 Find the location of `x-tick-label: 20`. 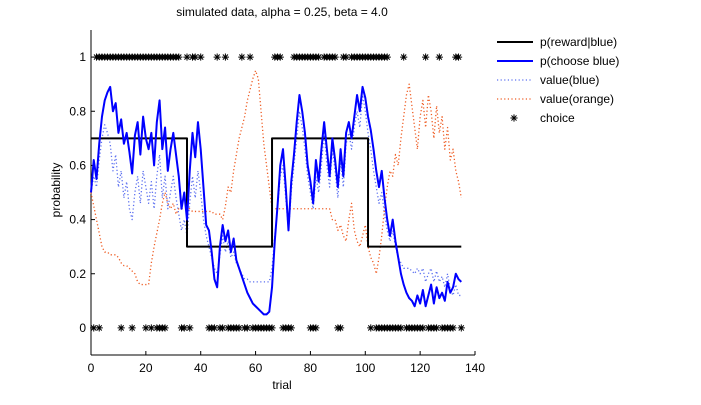

x-tick-label: 20 is located at coordinates (146, 368).